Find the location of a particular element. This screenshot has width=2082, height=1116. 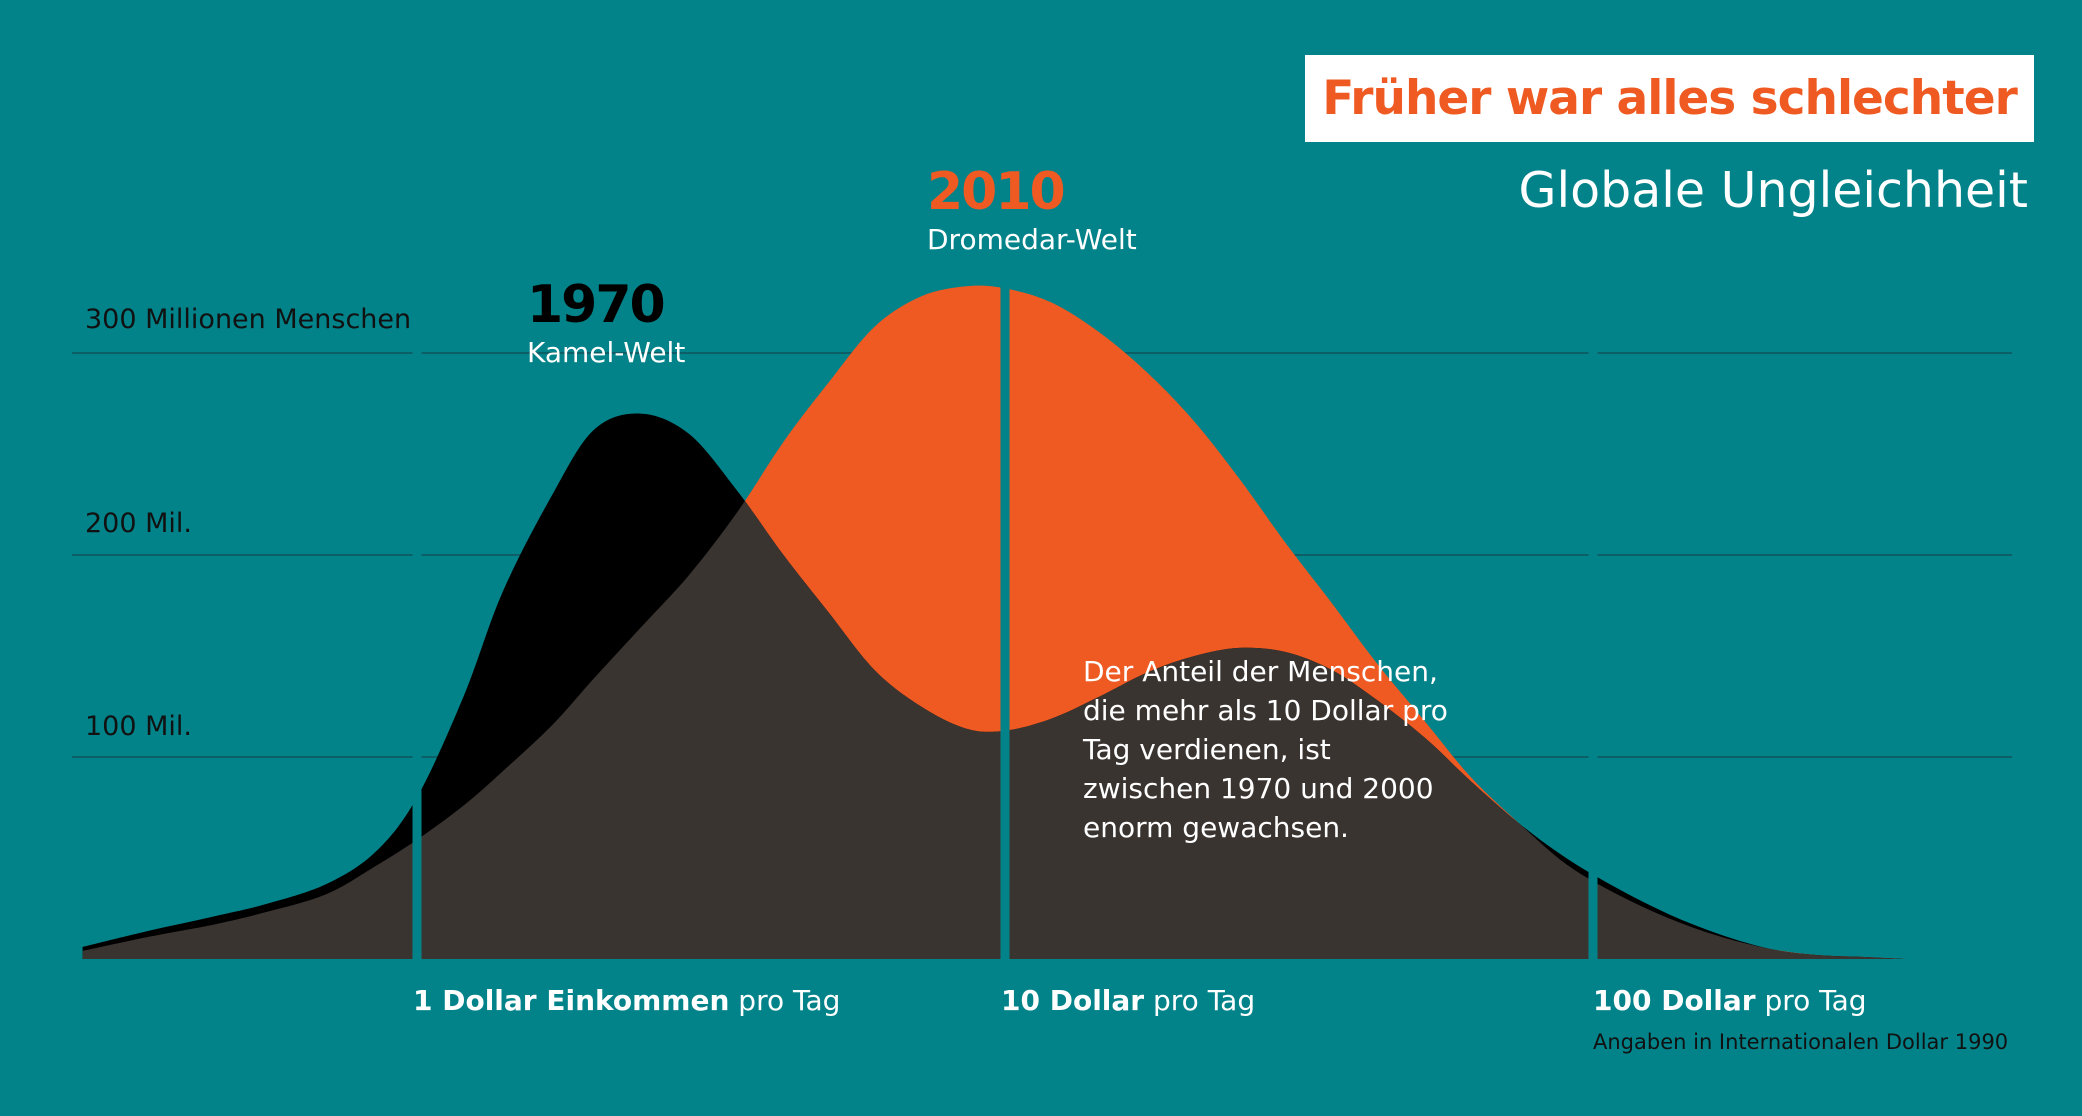

footnote: Angaben in Internationalen Dollar 1990 is located at coordinates (1801, 1042).